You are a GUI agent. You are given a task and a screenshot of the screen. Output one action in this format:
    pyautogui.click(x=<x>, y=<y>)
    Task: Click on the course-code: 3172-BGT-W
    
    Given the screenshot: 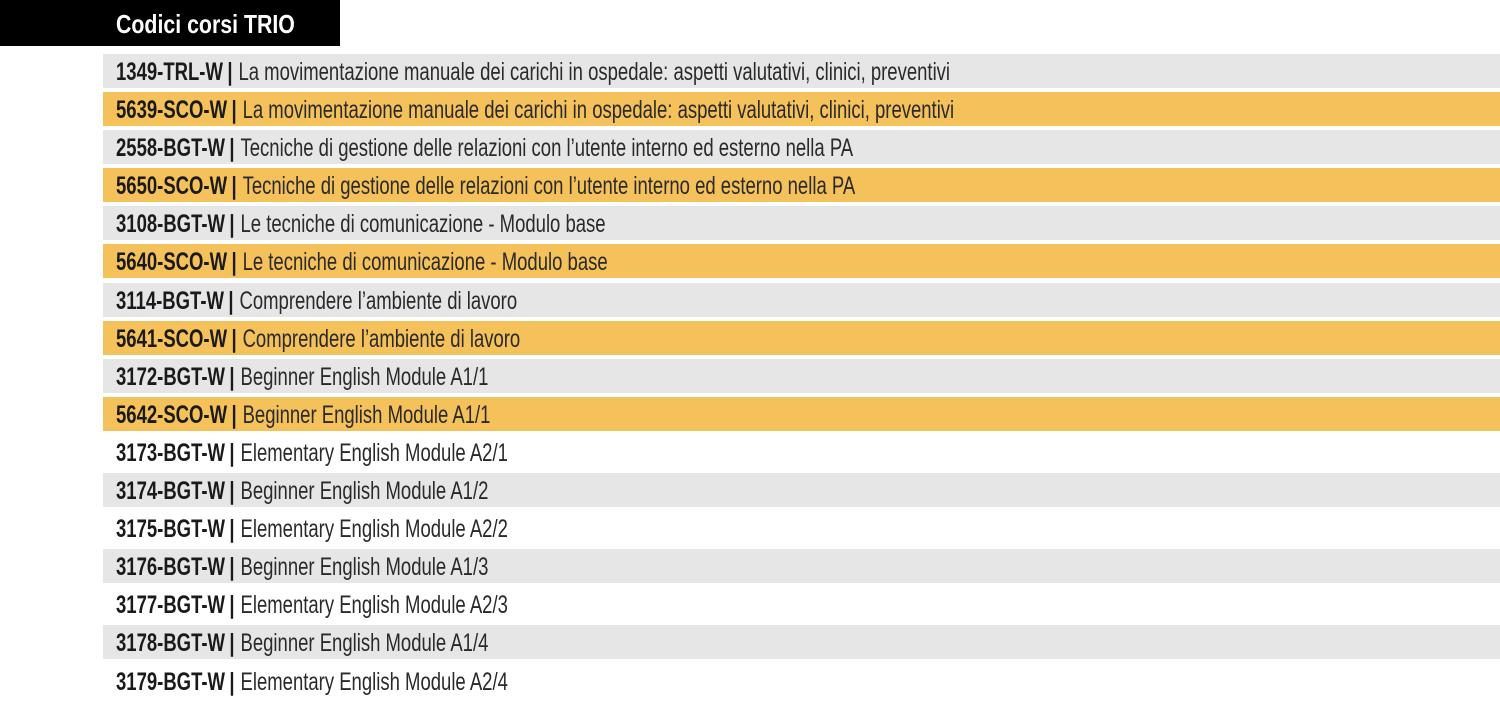 What is the action you would take?
    pyautogui.click(x=170, y=376)
    